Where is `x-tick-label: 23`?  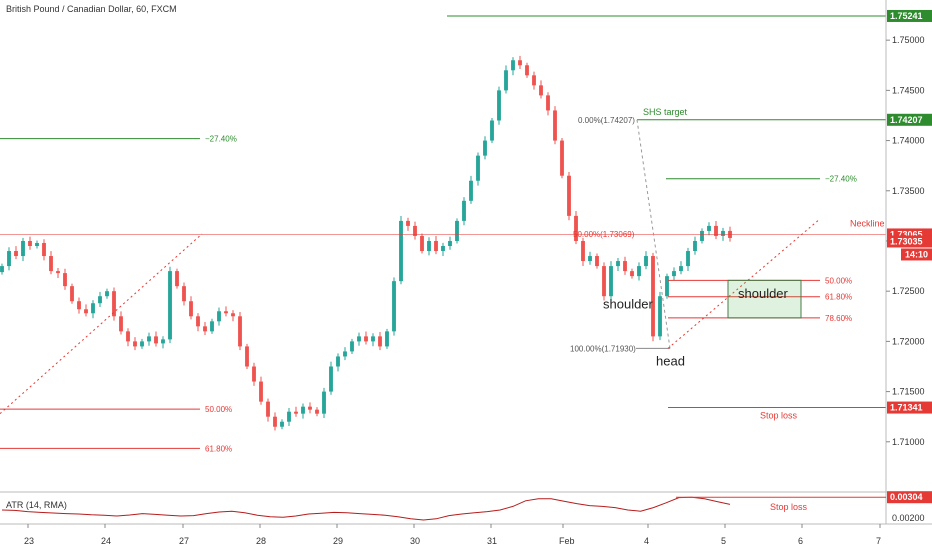 x-tick-label: 23 is located at coordinates (29, 541).